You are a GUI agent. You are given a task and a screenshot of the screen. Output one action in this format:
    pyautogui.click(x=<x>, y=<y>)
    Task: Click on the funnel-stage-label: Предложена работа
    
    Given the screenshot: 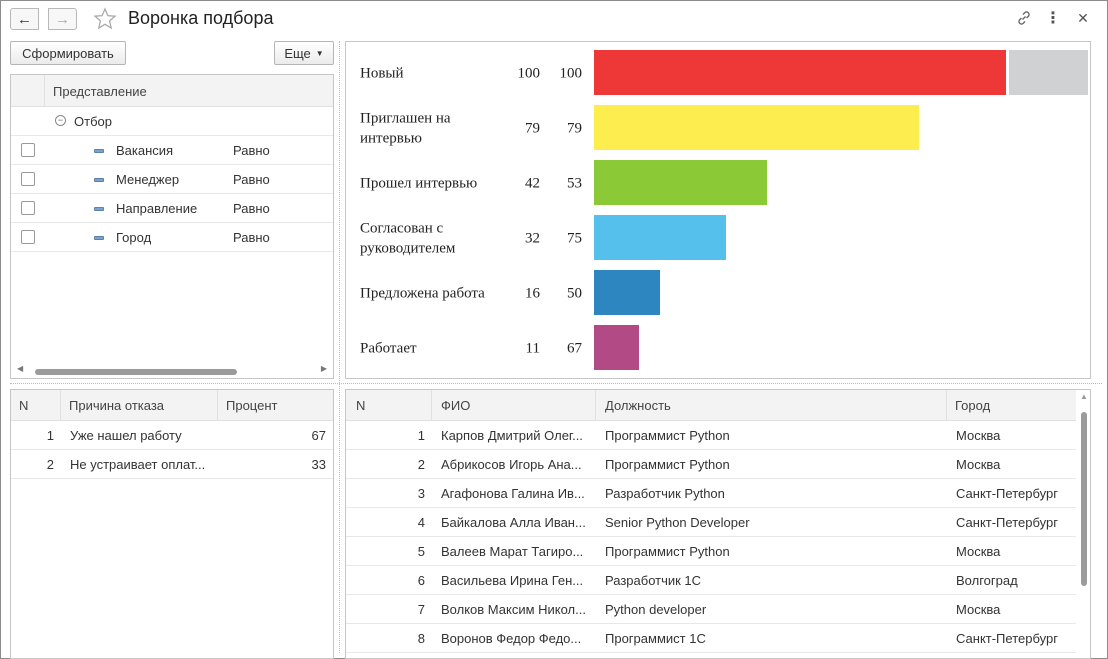 What is the action you would take?
    pyautogui.click(x=422, y=294)
    